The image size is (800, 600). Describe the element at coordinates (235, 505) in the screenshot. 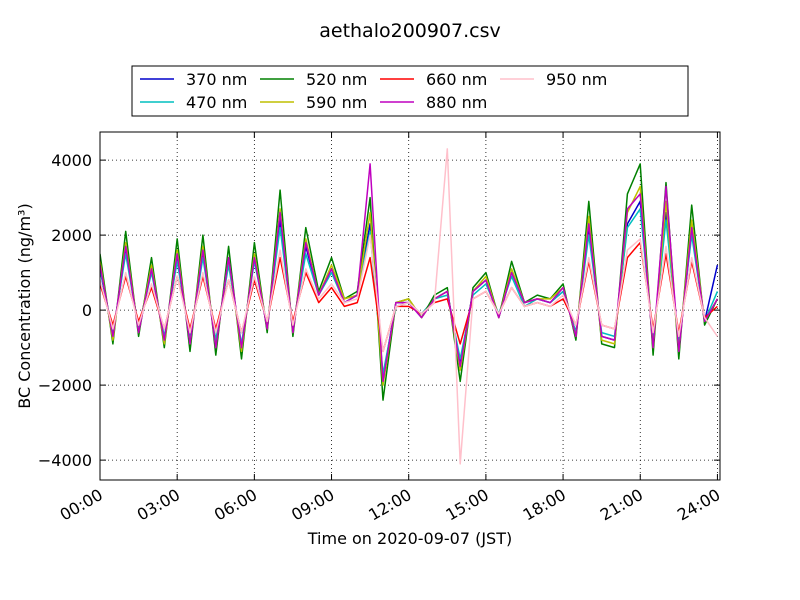

I see `x-tick-label: 06:00` at that location.